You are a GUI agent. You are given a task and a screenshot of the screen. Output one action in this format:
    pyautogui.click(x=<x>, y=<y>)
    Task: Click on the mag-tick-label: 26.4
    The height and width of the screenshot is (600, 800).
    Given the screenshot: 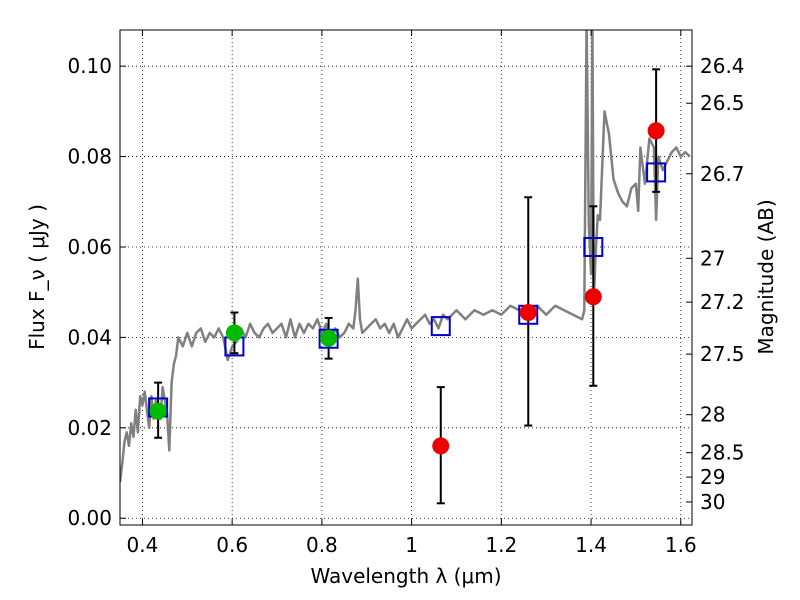 What is the action you would take?
    pyautogui.click(x=722, y=66)
    